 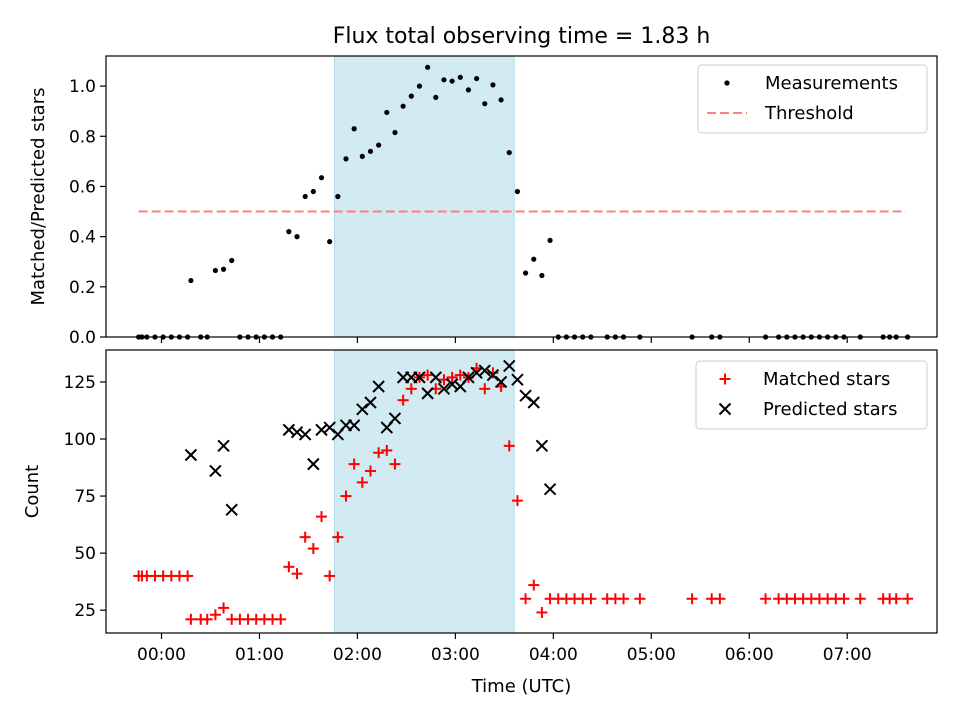 What do you see at coordinates (82, 238) in the screenshot?
I see `y-tick-label: 0.4` at bounding box center [82, 238].